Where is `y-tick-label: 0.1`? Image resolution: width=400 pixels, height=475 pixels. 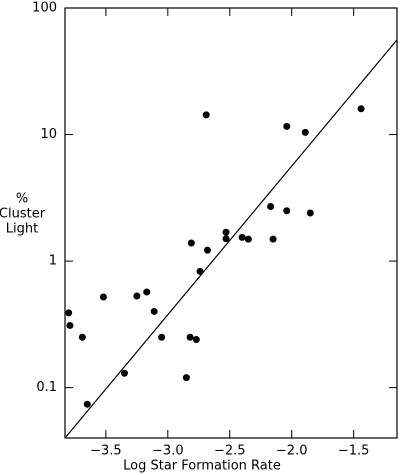 y-tick-label: 0.1 is located at coordinates (46, 387).